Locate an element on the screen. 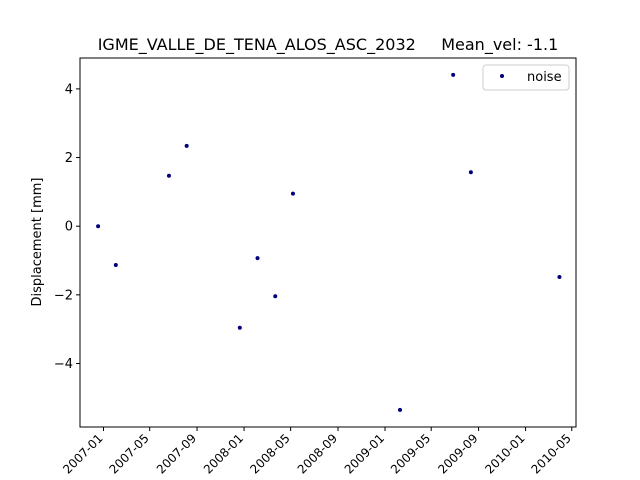 The height and width of the screenshot is (480, 640). legend: noise is located at coordinates (526, 77).